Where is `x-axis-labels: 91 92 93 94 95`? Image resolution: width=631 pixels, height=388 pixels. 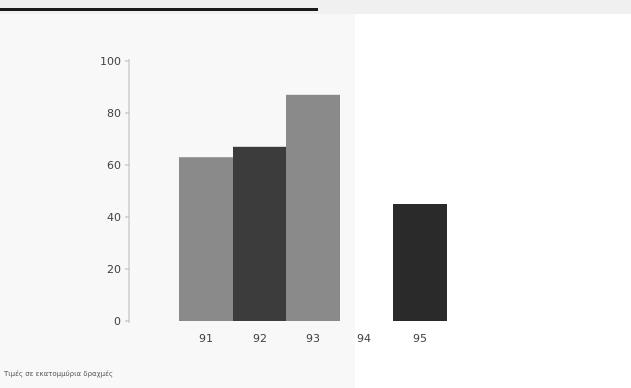 x-axis-labels: 91 92 93 94 95 is located at coordinates (313, 338).